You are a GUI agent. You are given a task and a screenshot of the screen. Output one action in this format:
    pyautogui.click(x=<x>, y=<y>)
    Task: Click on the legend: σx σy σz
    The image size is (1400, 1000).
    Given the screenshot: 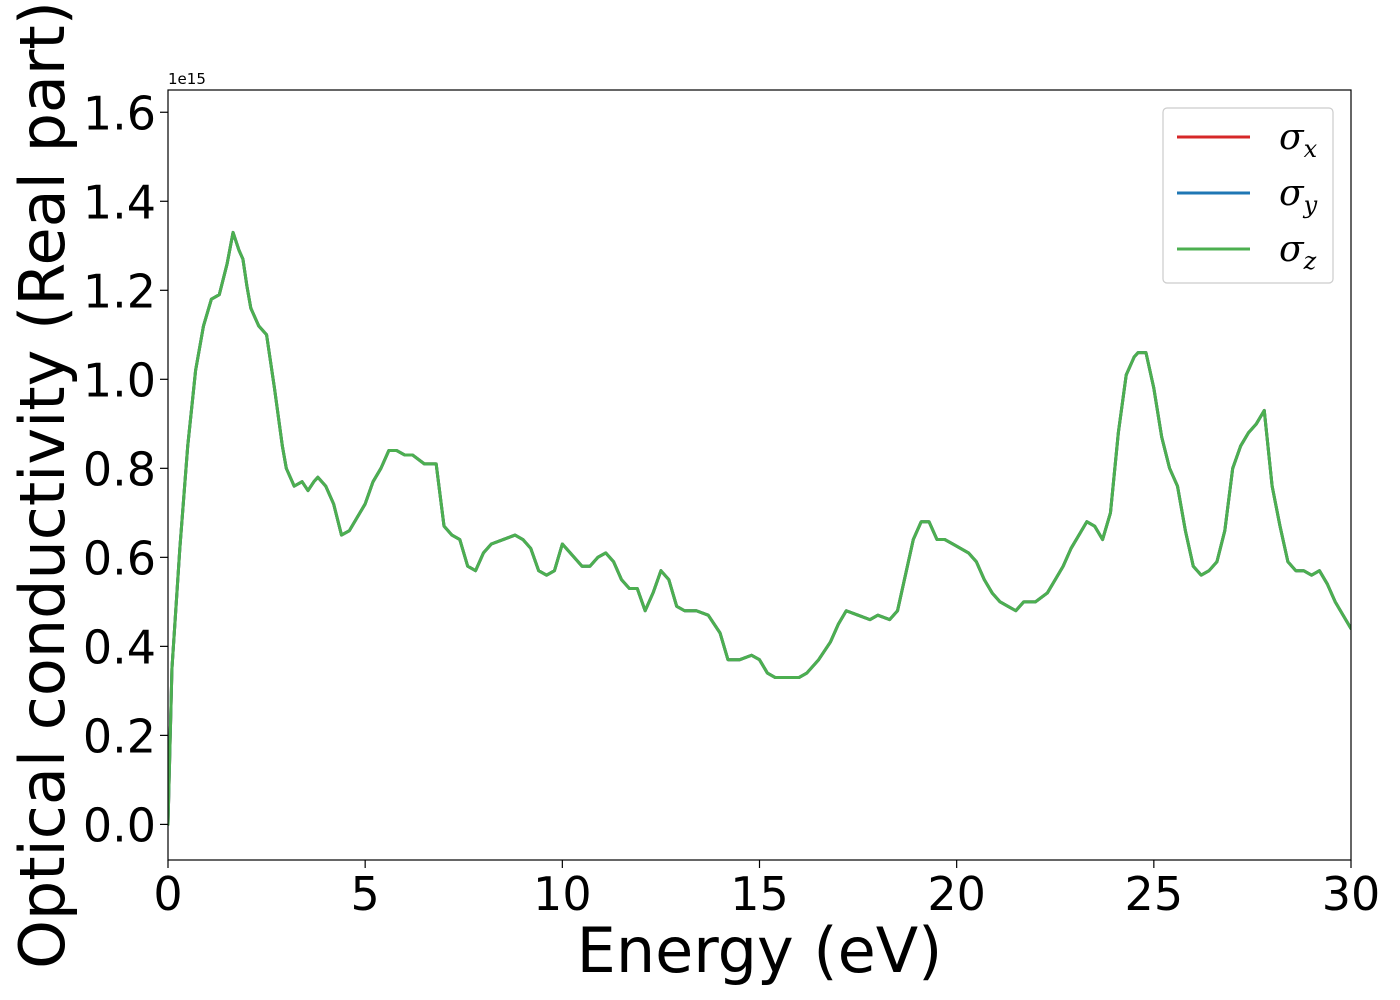 What is the action you would take?
    pyautogui.click(x=1248, y=195)
    